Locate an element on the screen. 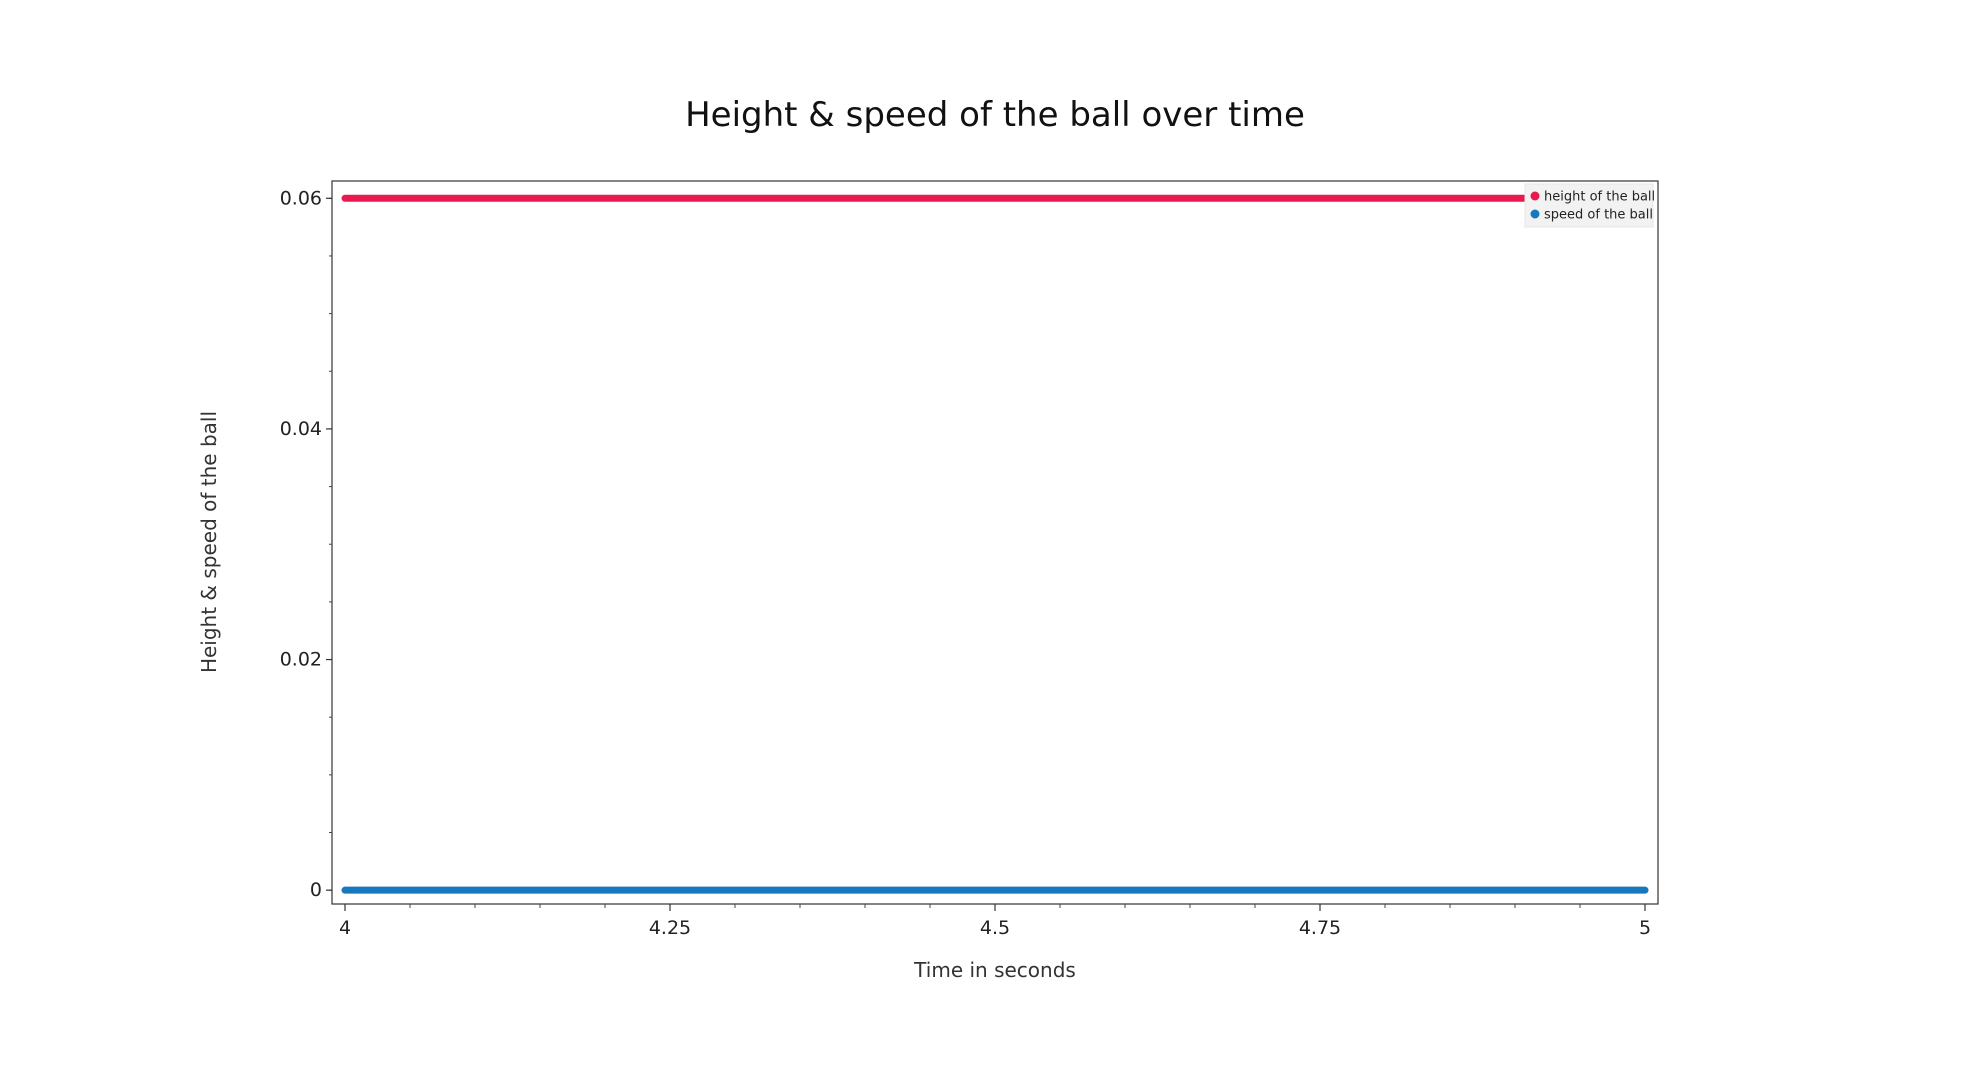 This screenshot has height=1080, width=1980. chart-title: Height & speed of the ball over time is located at coordinates (995, 115).